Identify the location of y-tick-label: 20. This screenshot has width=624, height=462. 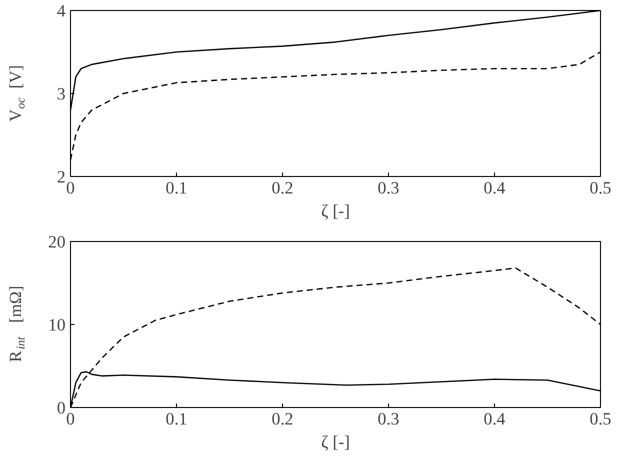
(57, 242).